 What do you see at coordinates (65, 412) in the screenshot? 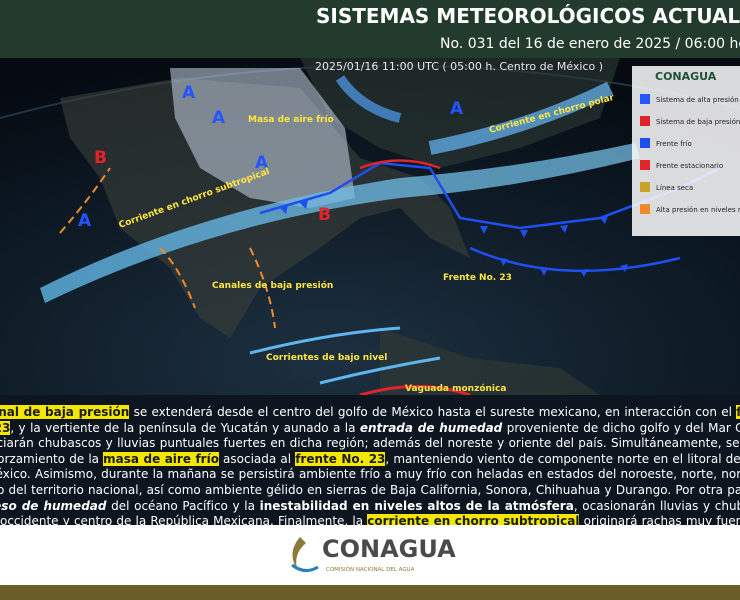
I see `text-segment: El canal de baja presión` at bounding box center [65, 412].